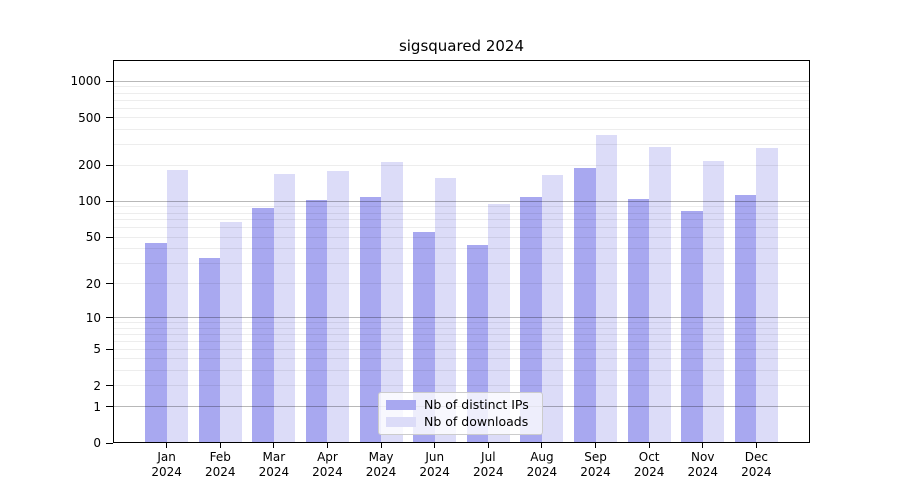 This screenshot has height=500, width=900. What do you see at coordinates (274, 464) in the screenshot?
I see `x-axis-tick-label: Mar 2024` at bounding box center [274, 464].